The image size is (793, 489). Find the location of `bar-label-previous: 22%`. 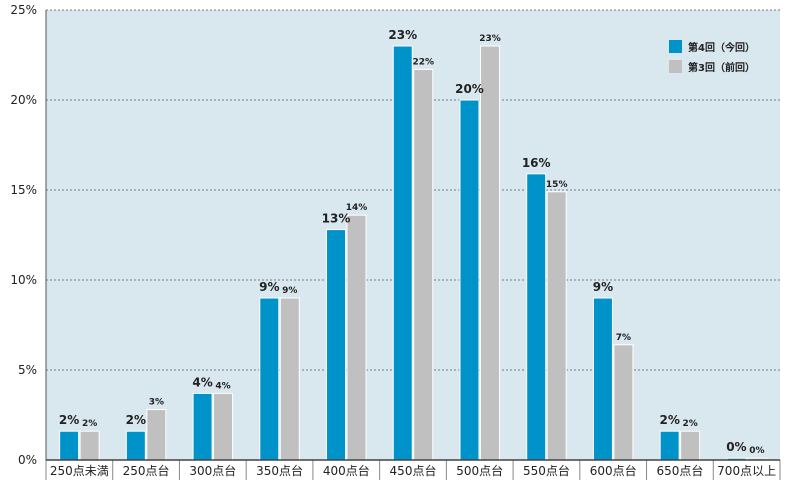

bar-label-previous: 22% is located at coordinates (423, 62).